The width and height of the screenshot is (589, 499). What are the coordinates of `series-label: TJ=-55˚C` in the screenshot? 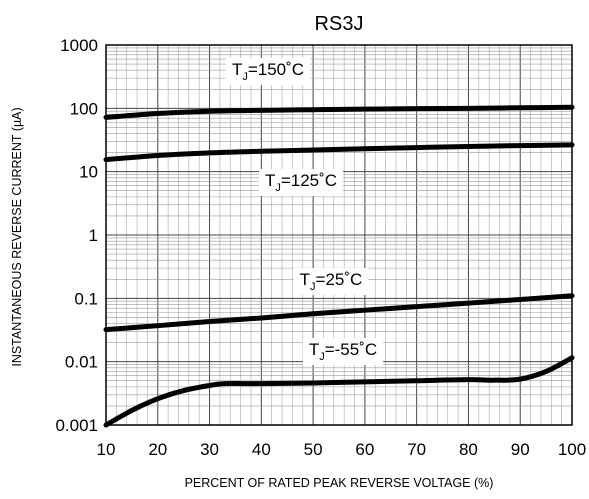 It's located at (343, 351).